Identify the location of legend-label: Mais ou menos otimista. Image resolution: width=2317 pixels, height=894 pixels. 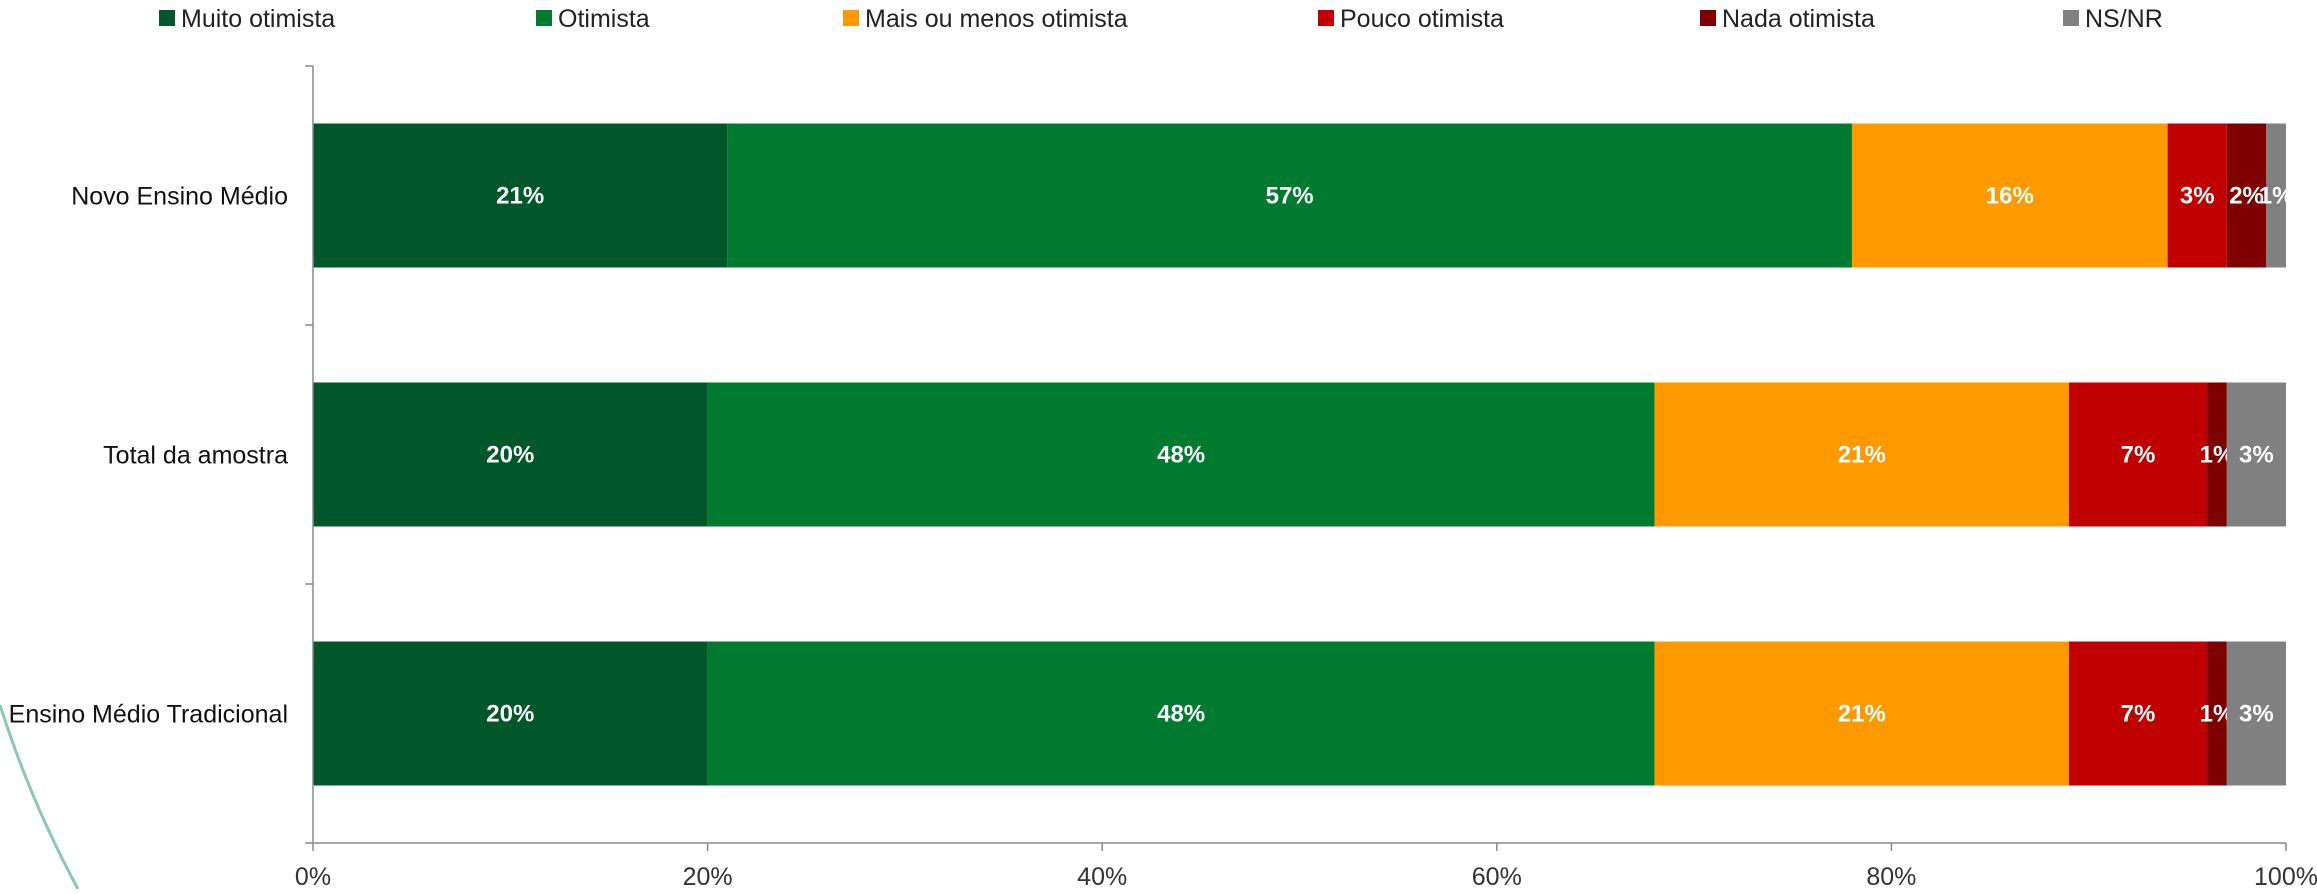
(996, 19).